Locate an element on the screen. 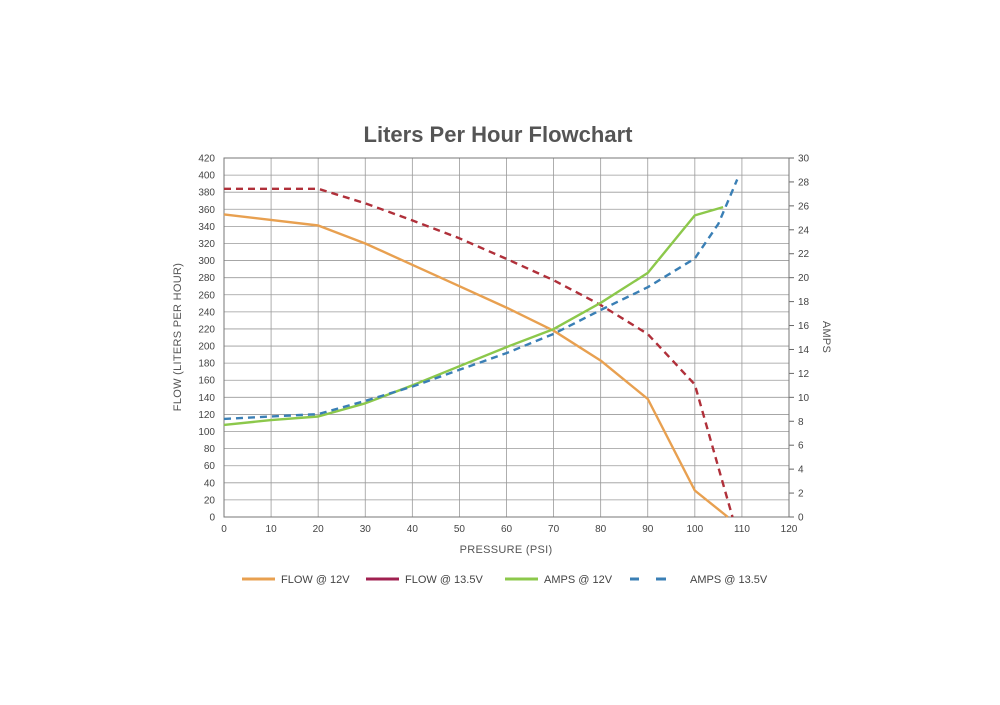 This screenshot has height=705, width=1000. x-tick-label: 110 is located at coordinates (742, 529).